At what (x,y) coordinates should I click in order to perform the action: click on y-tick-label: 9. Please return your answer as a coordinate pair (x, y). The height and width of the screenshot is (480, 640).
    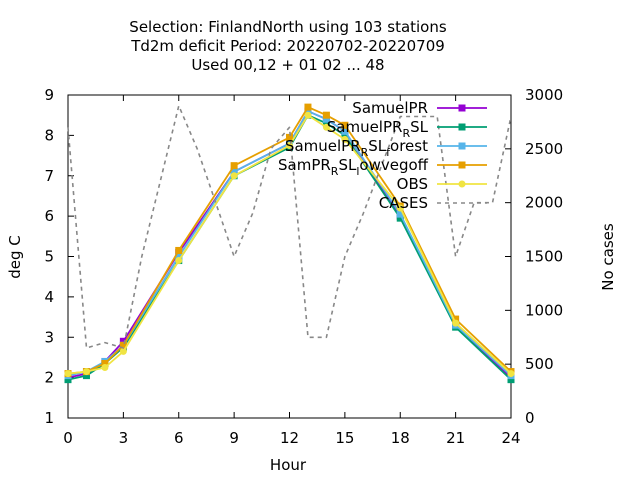
    Looking at the image, I should click on (49, 95).